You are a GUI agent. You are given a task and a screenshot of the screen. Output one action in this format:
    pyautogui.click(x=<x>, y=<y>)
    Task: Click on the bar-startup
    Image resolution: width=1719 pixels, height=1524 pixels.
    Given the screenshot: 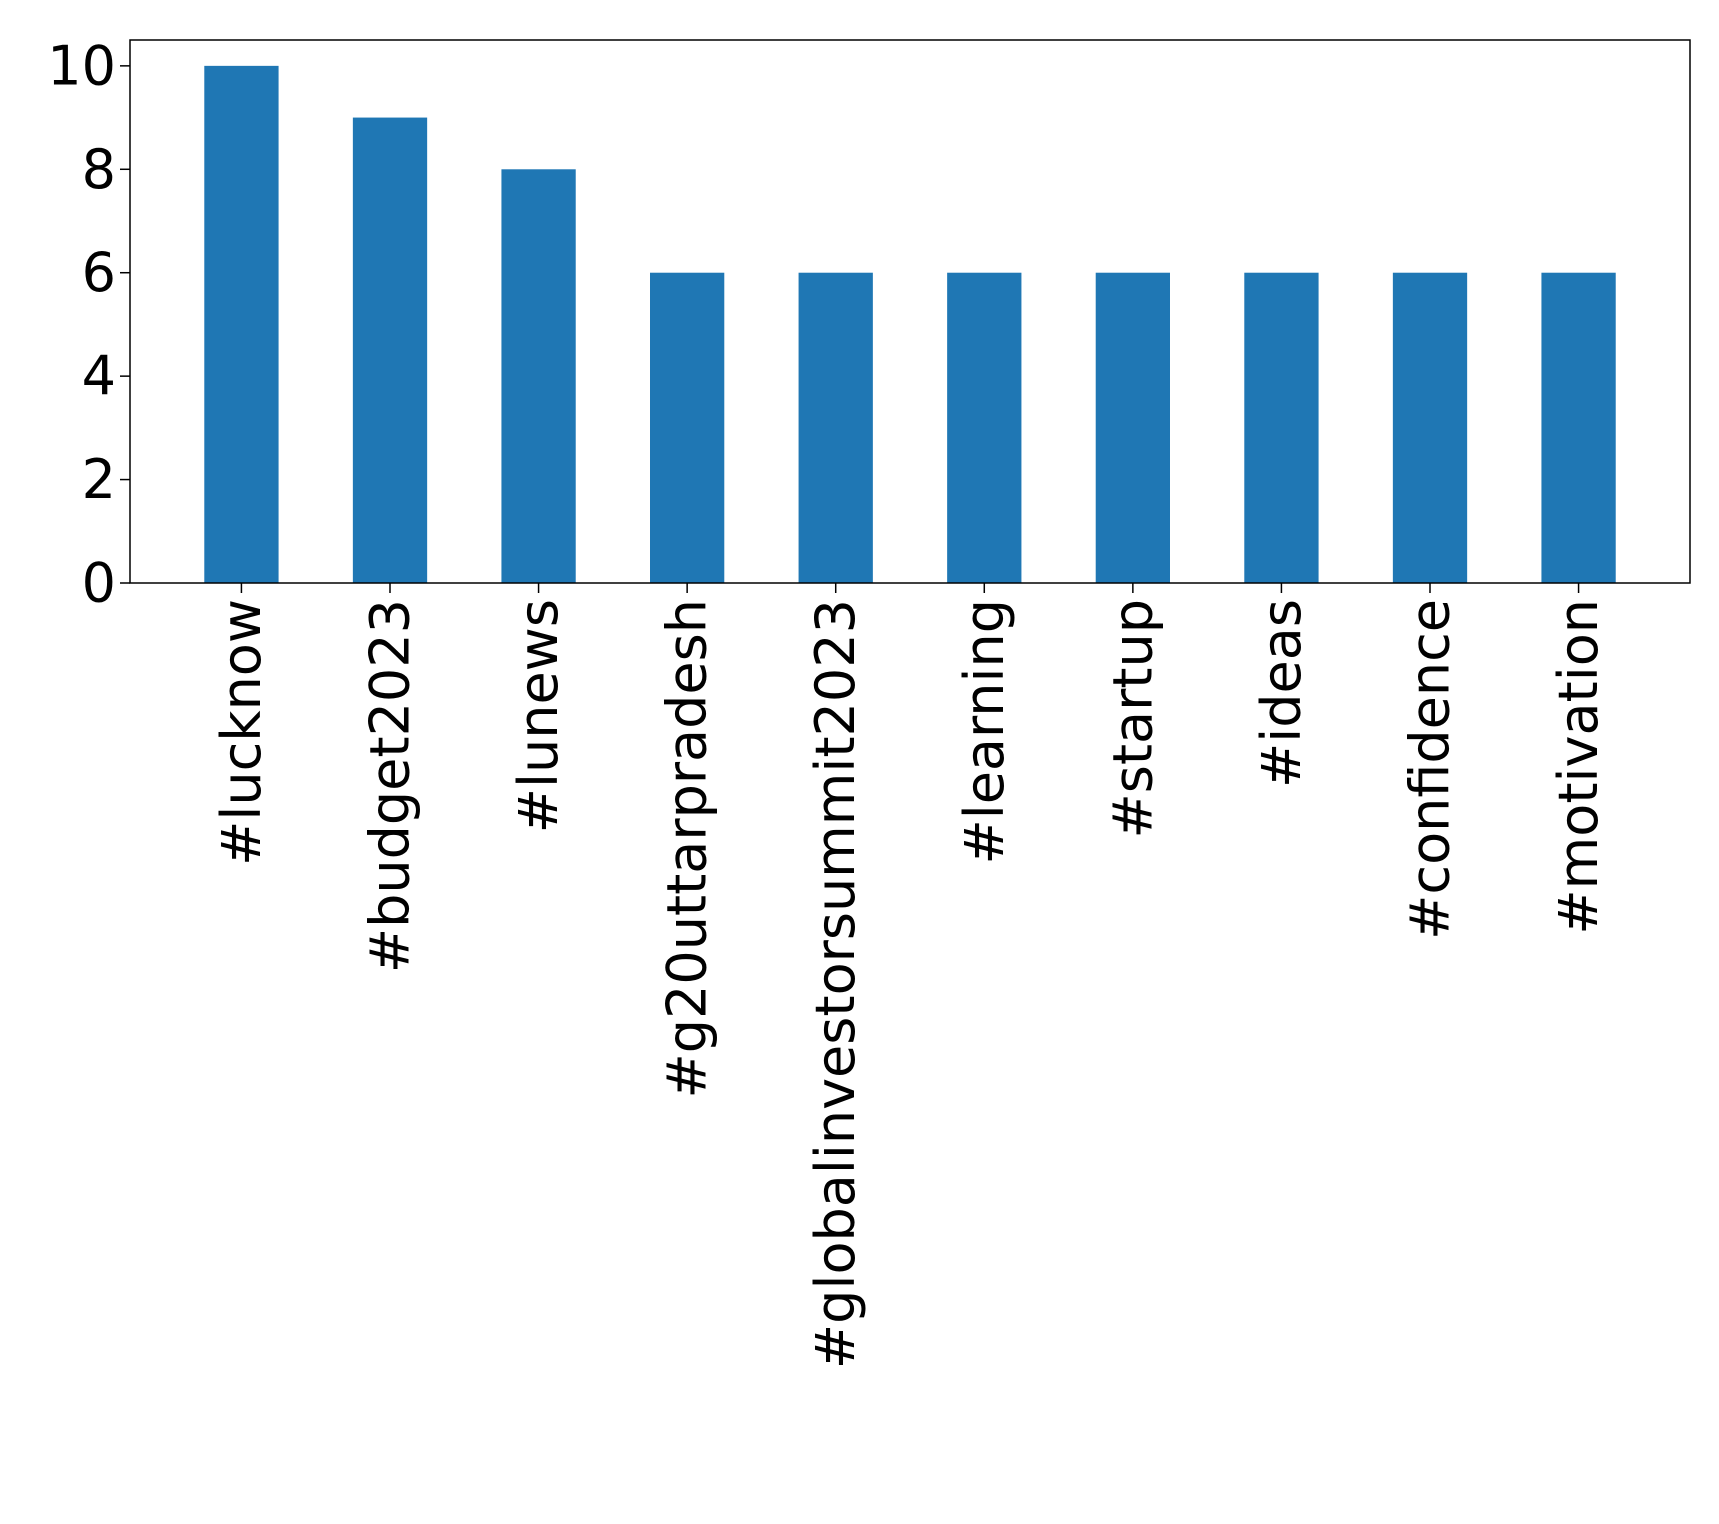 What is the action you would take?
    pyautogui.click(x=1132, y=427)
    